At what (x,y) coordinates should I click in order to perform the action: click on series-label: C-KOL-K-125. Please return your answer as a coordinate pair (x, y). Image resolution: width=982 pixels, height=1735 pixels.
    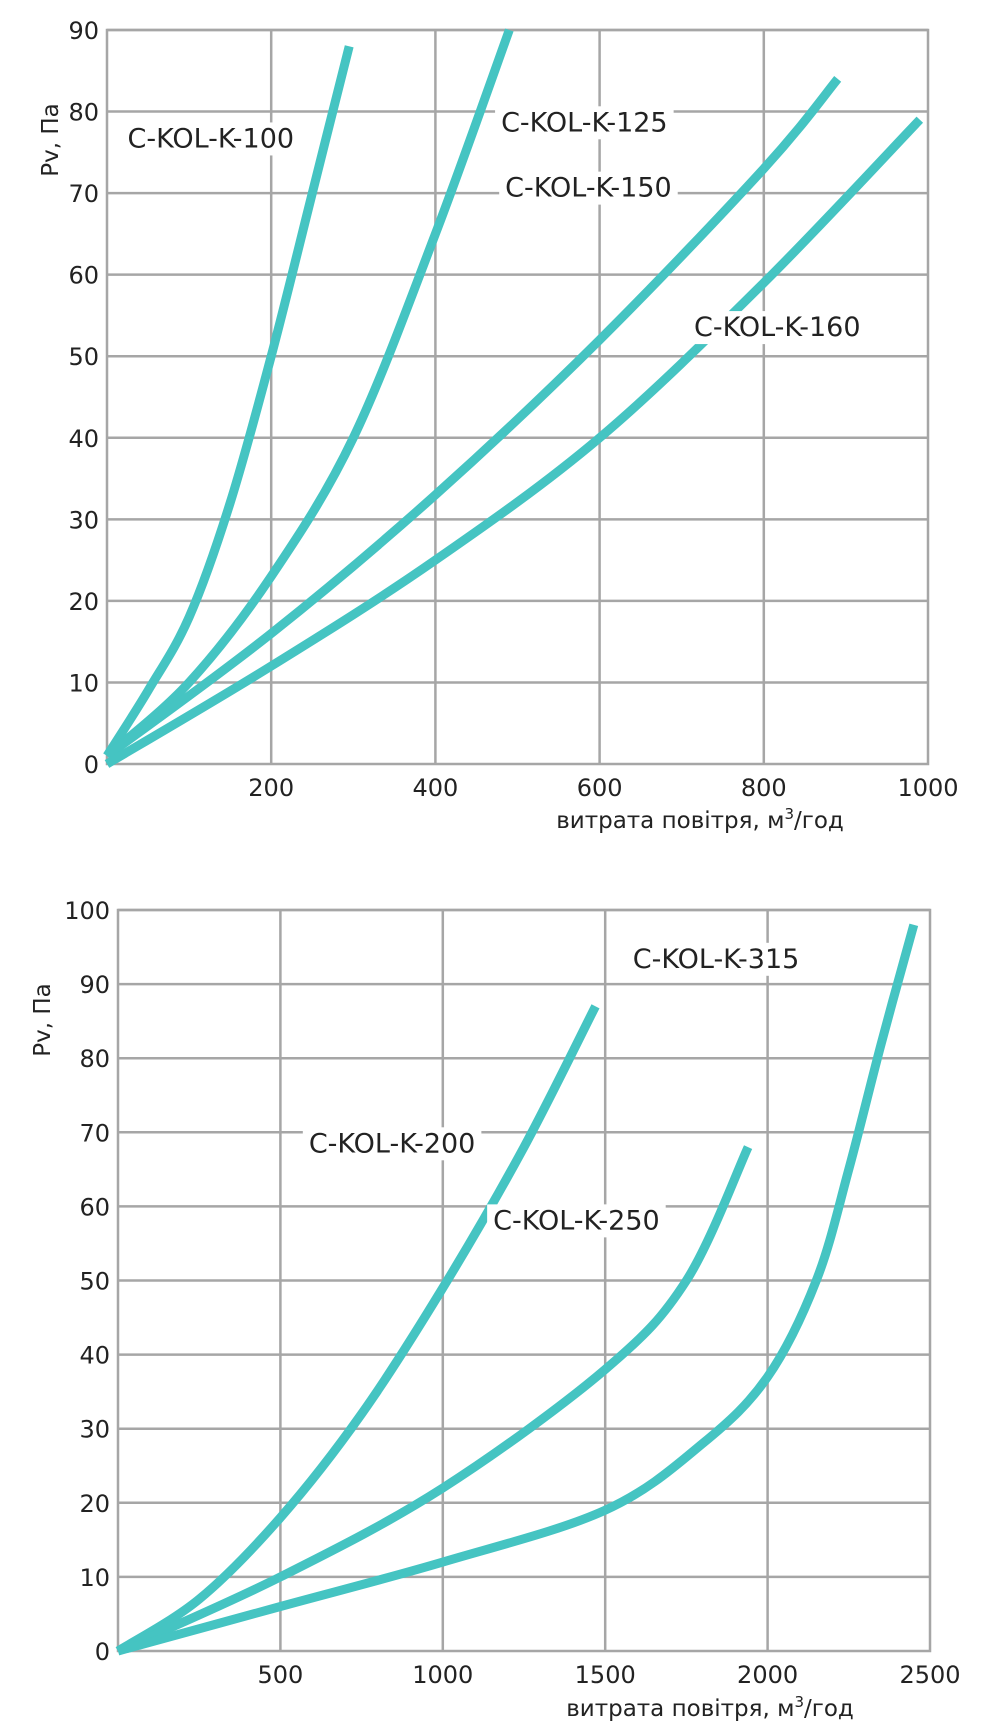
    Looking at the image, I should click on (584, 122).